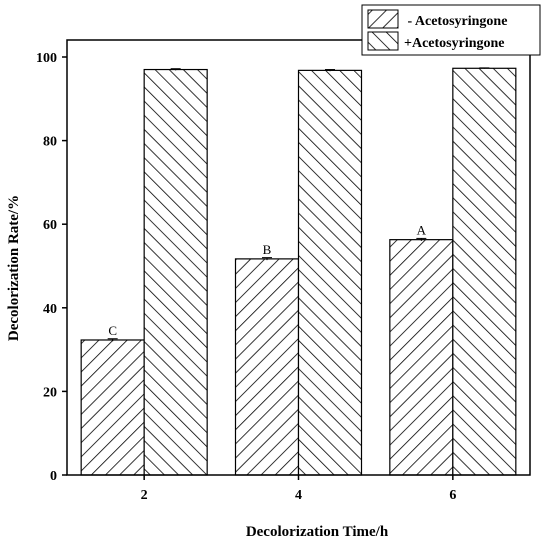  What do you see at coordinates (50, 392) in the screenshot?
I see `y-tick-label: 20` at bounding box center [50, 392].